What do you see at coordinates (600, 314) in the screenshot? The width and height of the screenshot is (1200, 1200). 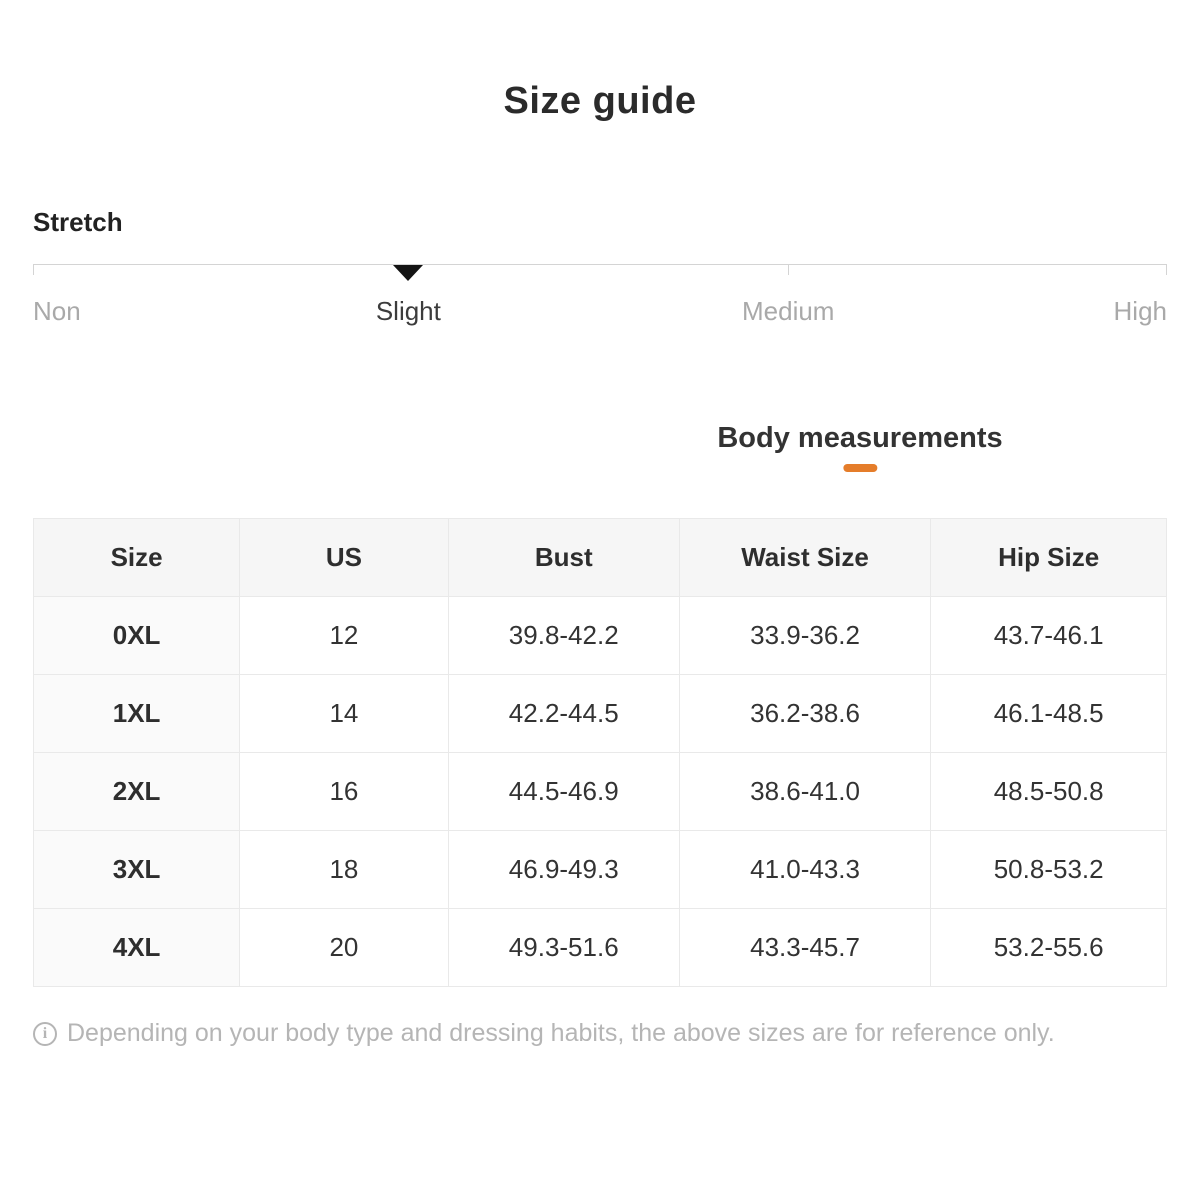 I see `stretch-slider: Non Slight Medium High` at bounding box center [600, 314].